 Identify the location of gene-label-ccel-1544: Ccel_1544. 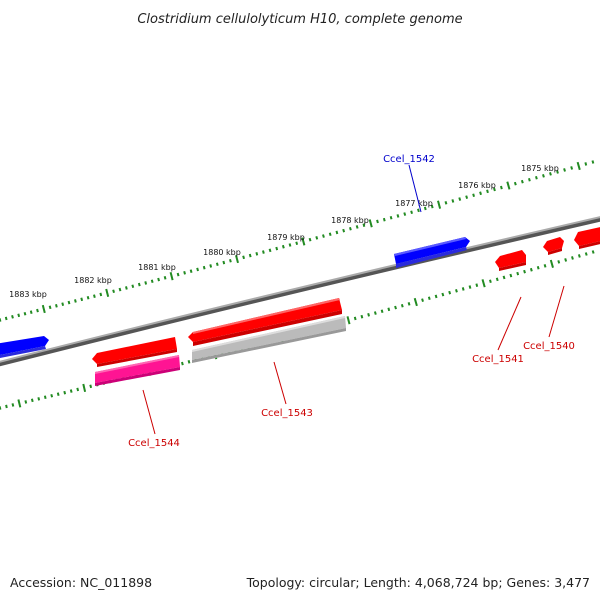
(154, 443).